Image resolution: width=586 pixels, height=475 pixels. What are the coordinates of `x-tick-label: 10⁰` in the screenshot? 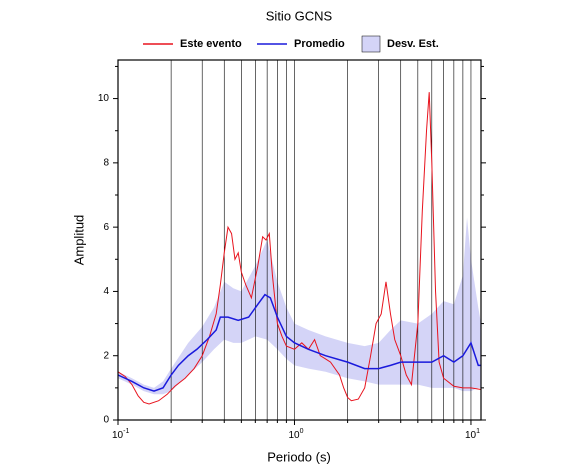 It's located at (295, 434).